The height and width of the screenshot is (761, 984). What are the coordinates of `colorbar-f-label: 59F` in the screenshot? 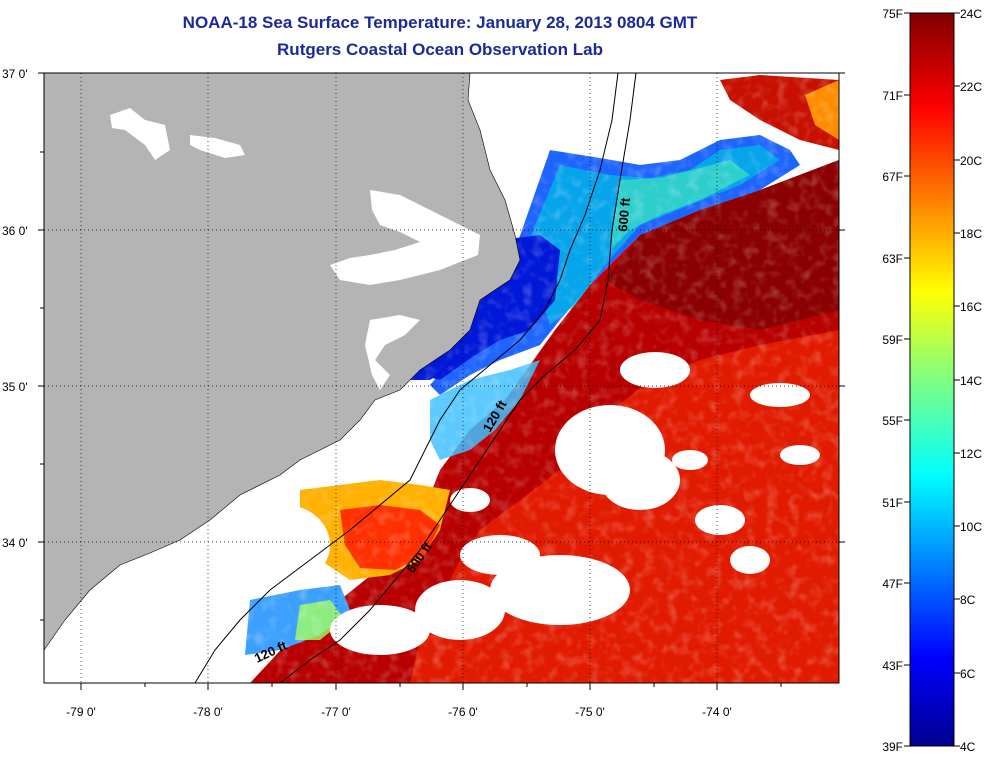 It's located at (892, 340).